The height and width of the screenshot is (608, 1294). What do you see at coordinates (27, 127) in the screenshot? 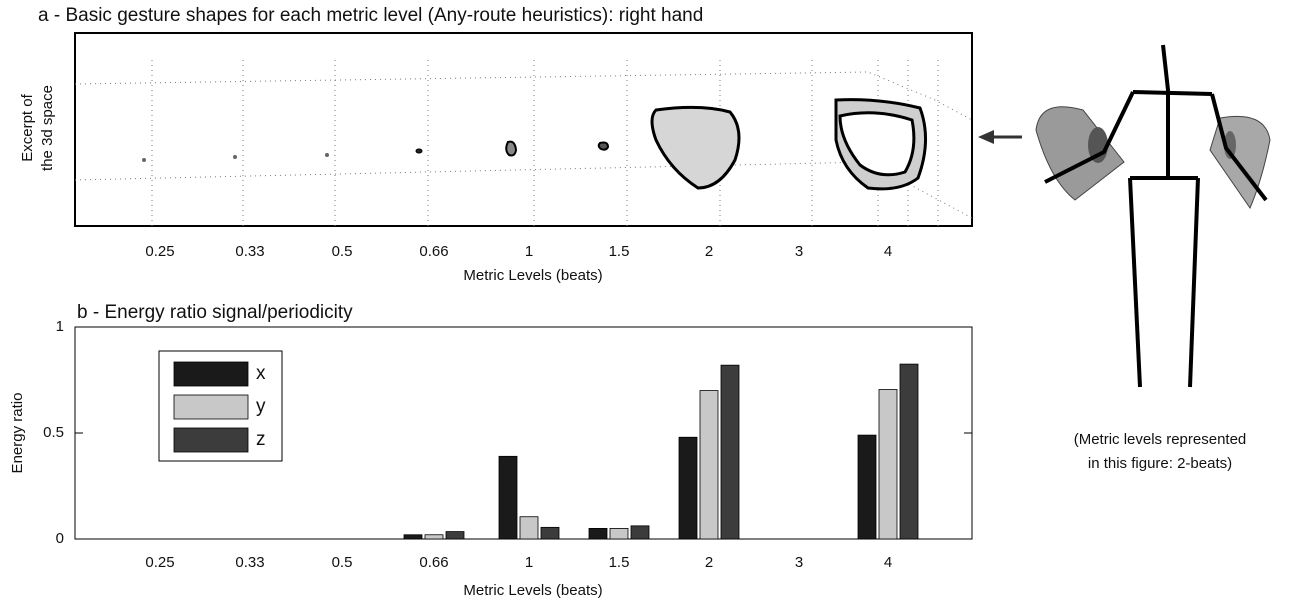
I see `y-axis-label: Excerpt of` at bounding box center [27, 127].